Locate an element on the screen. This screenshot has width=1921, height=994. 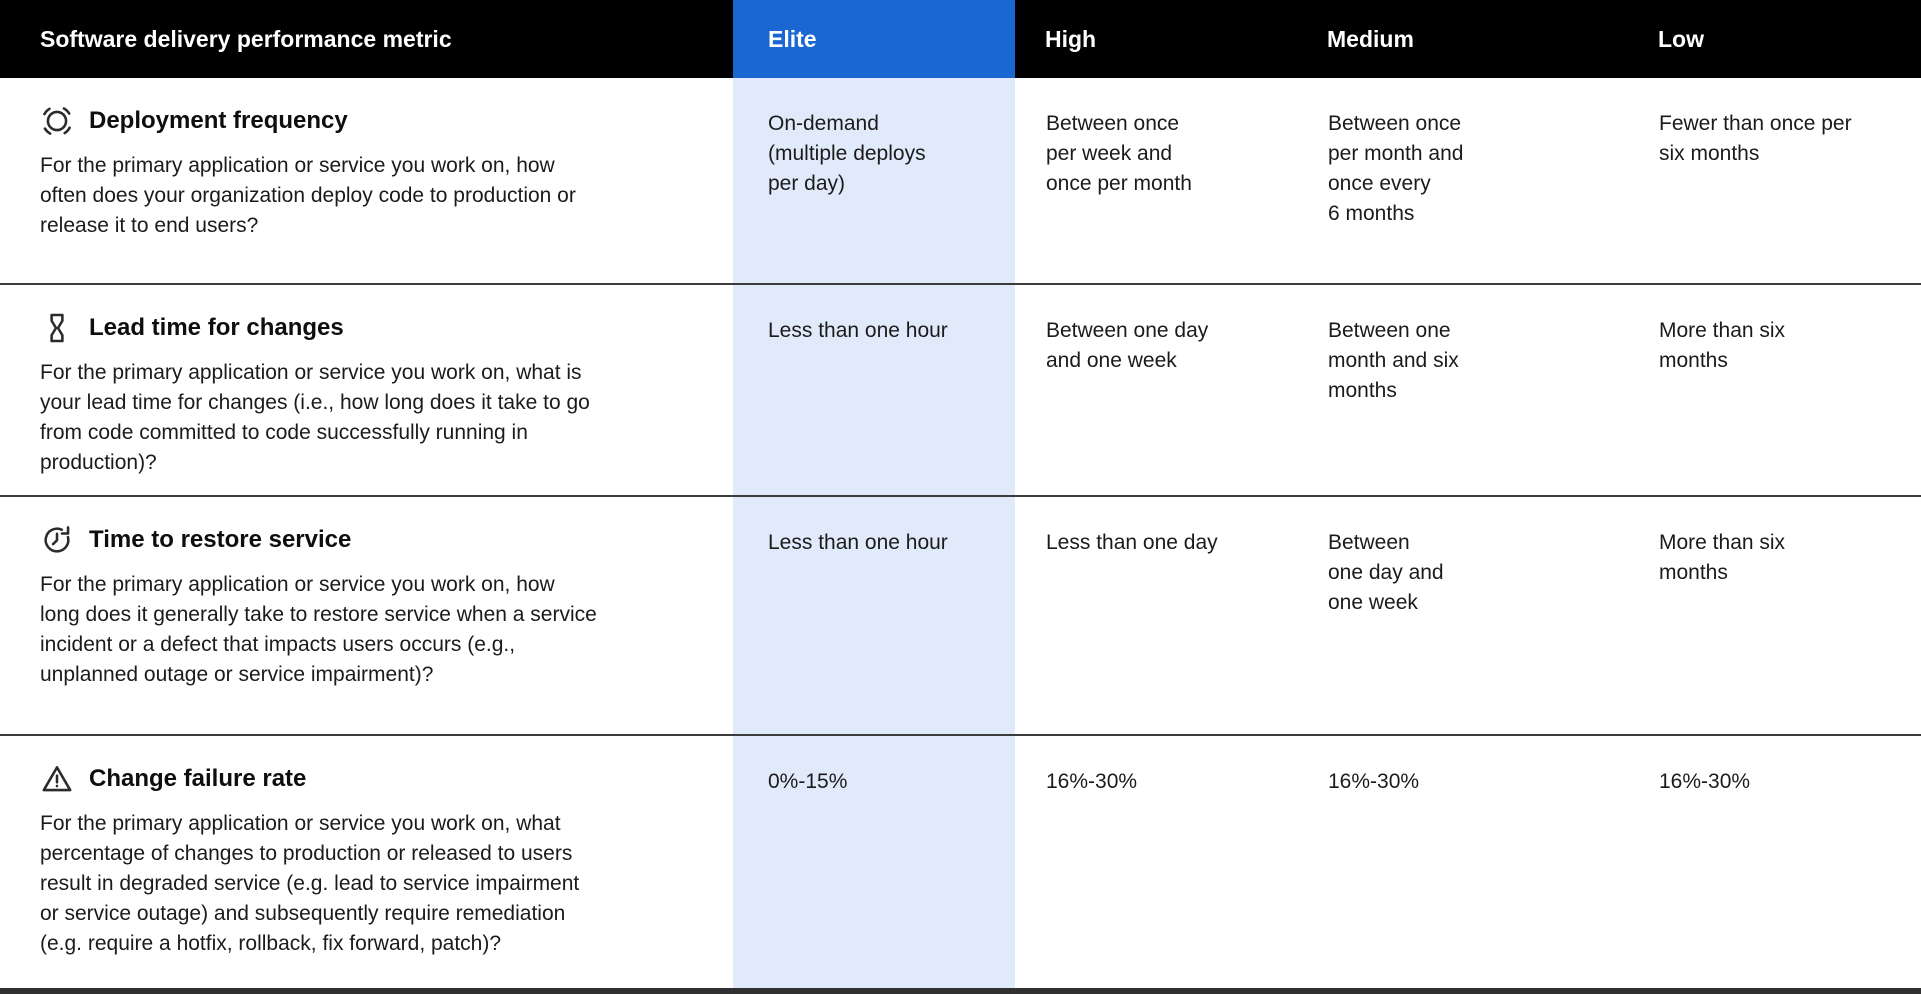
header-elite: Elite is located at coordinates (874, 39).